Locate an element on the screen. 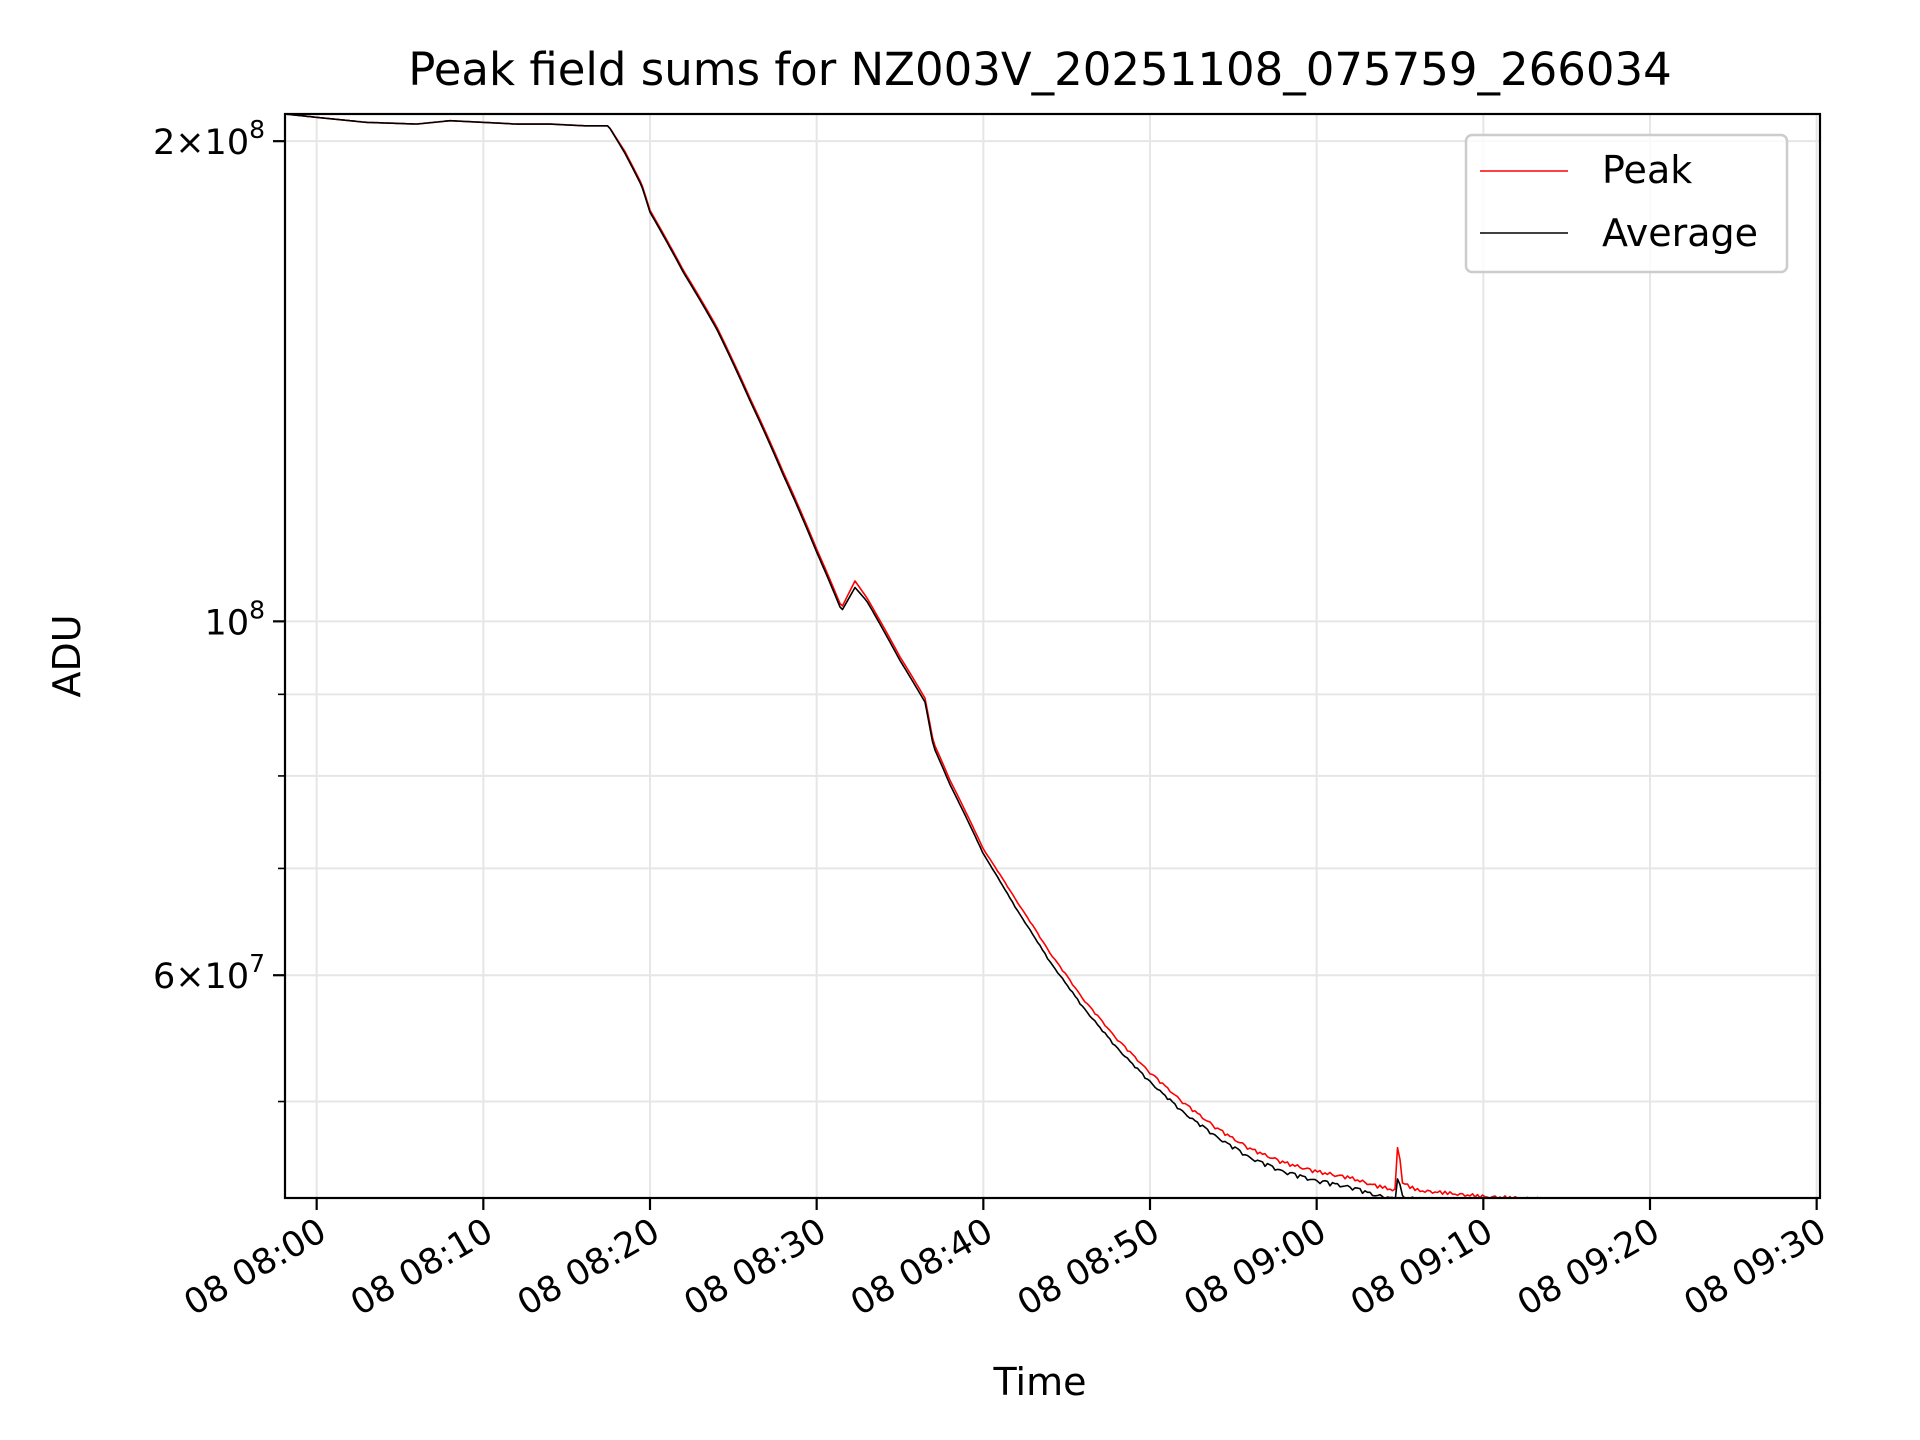 The height and width of the screenshot is (1440, 1920). y-tick-label: 2×108 is located at coordinates (209, 139).